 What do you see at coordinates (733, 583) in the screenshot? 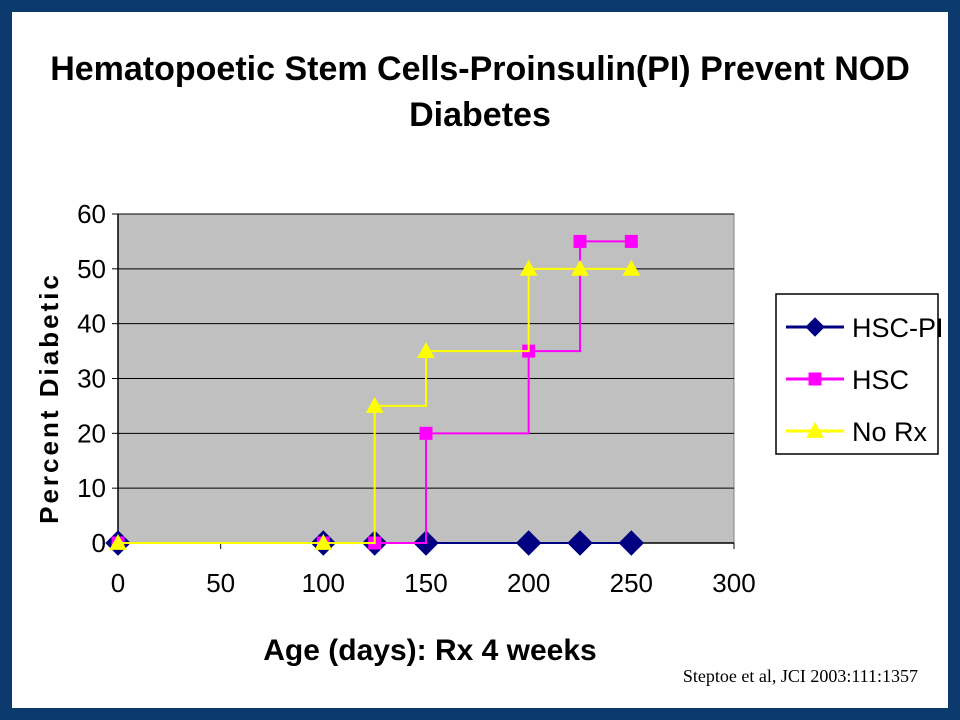
I see `x-tick-label: 300` at bounding box center [733, 583].